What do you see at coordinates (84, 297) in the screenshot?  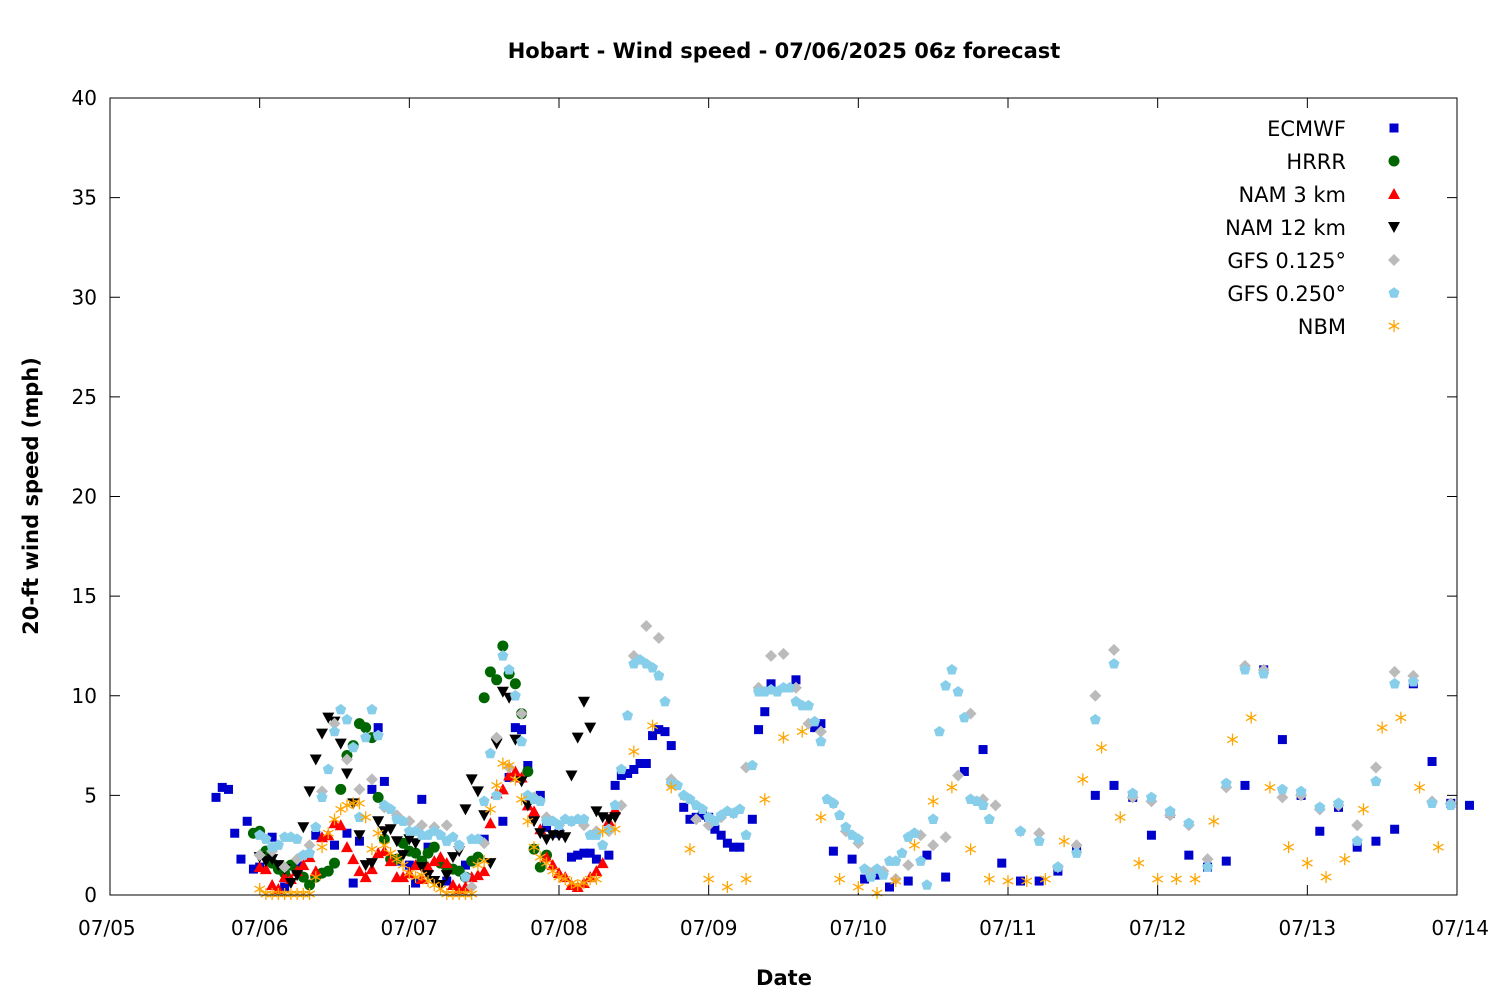 I see `y-tick-label: 30` at bounding box center [84, 297].